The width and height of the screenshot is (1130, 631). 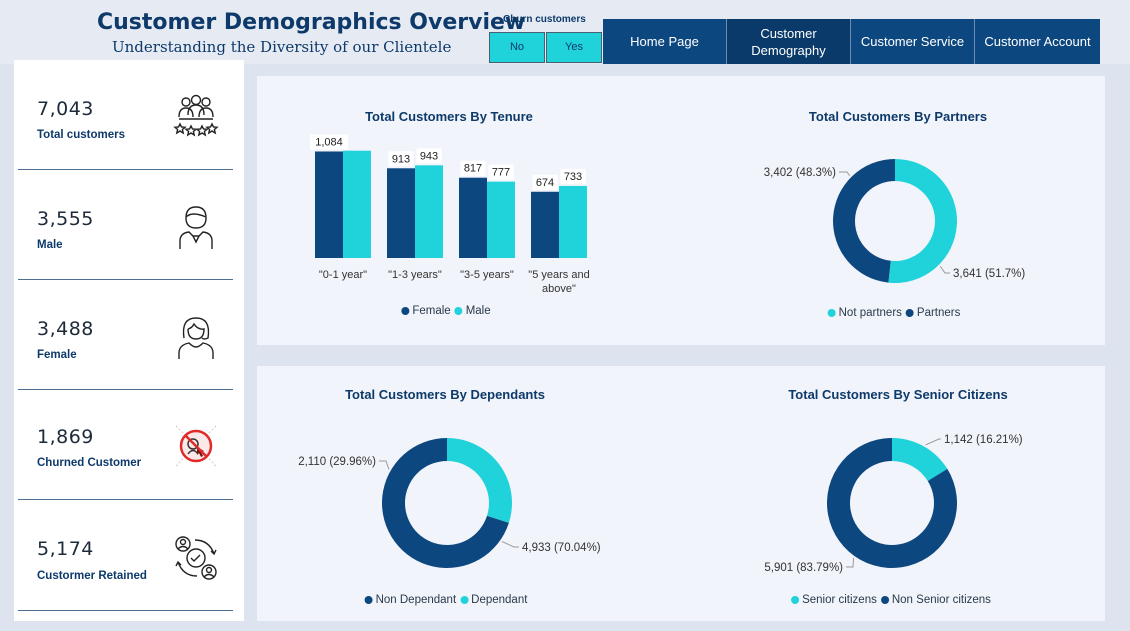 I want to click on legend-item-dependant: Dependant, so click(x=493, y=600).